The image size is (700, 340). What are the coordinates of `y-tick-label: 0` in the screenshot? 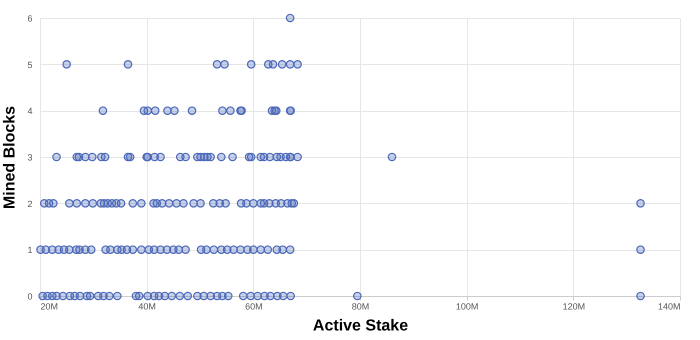 It's located at (29, 297).